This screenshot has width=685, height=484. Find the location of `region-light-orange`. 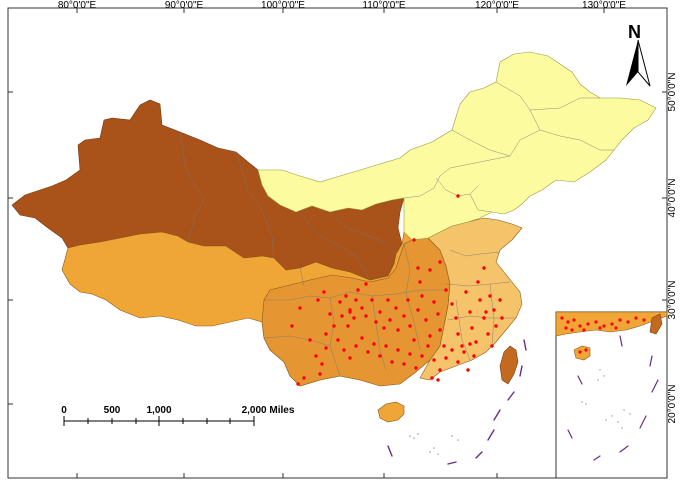

region-light-orange is located at coordinates (471, 299).